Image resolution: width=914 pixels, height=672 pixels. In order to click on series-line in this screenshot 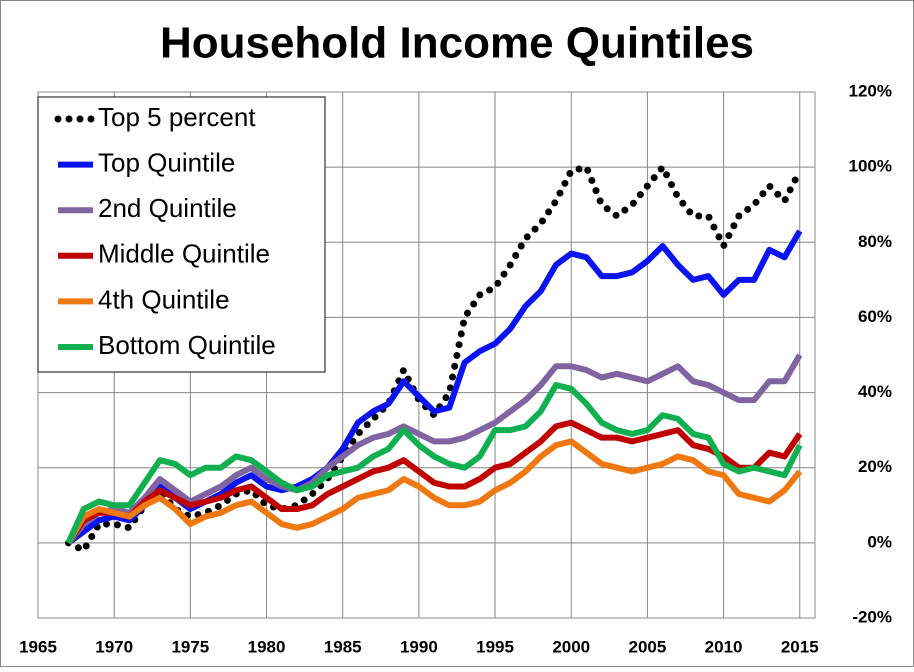, I will do `click(434, 491)`.